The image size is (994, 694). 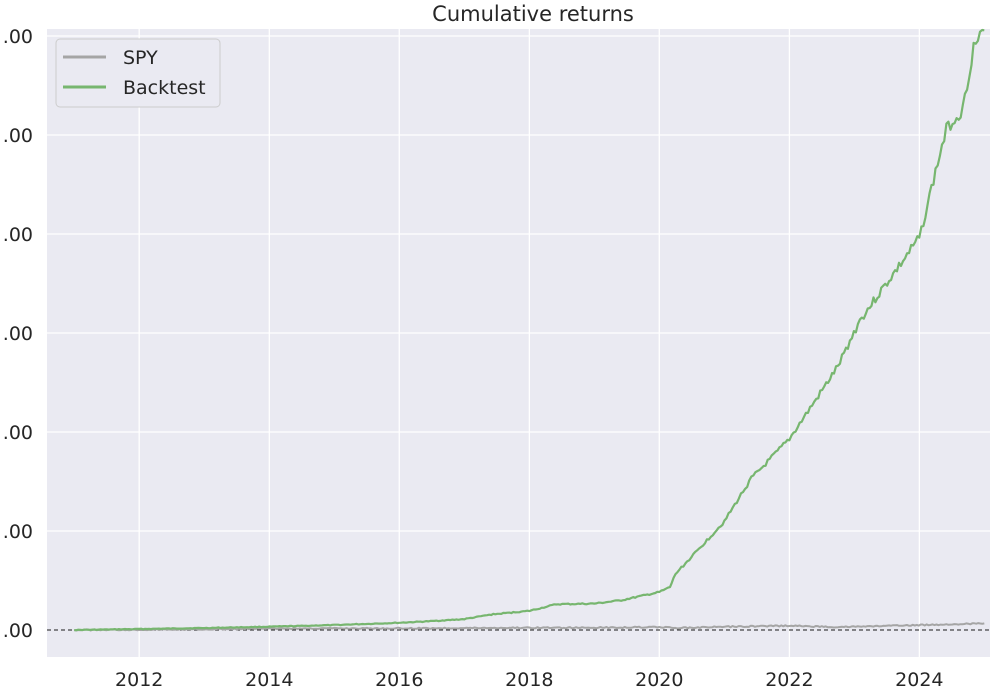 I want to click on x-tick-label: 2024, so click(x=919, y=680).